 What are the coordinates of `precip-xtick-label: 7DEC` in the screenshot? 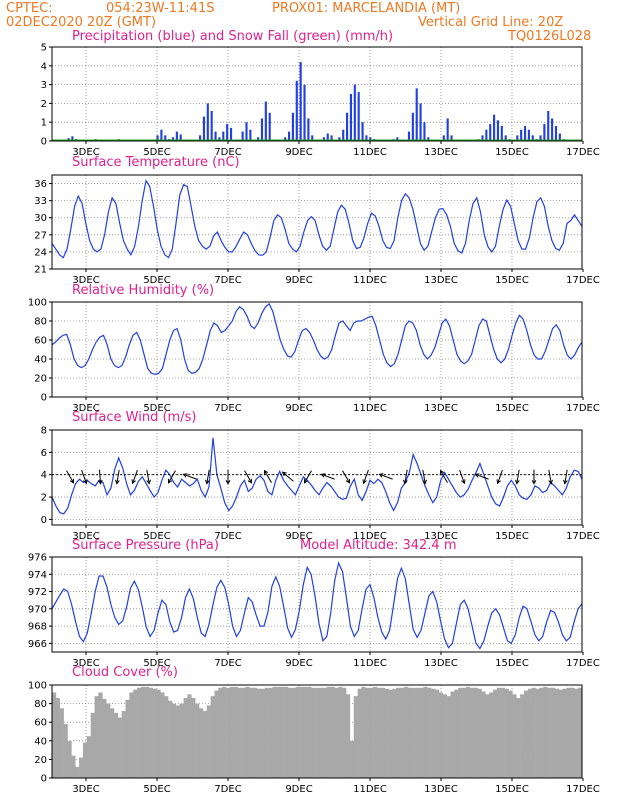 It's located at (227, 152).